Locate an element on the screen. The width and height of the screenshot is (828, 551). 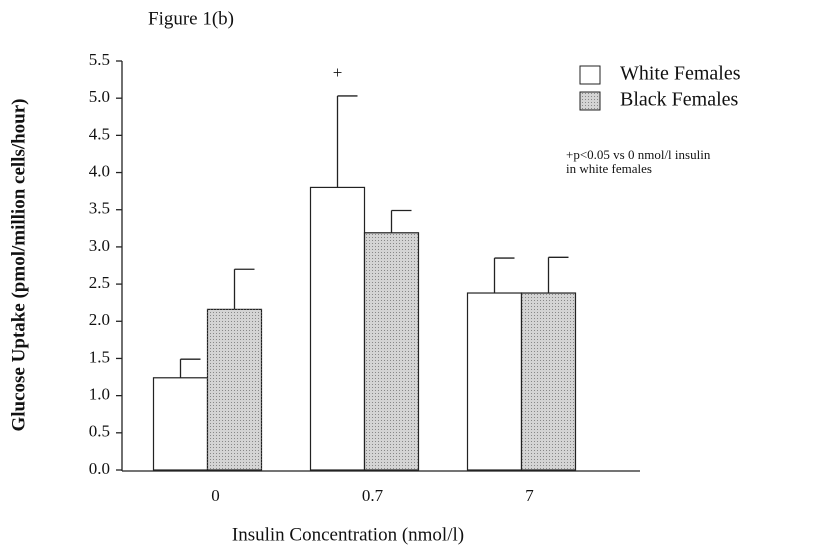
x-axis-label: Insulin Concentration (nmol/l) is located at coordinates (348, 534).